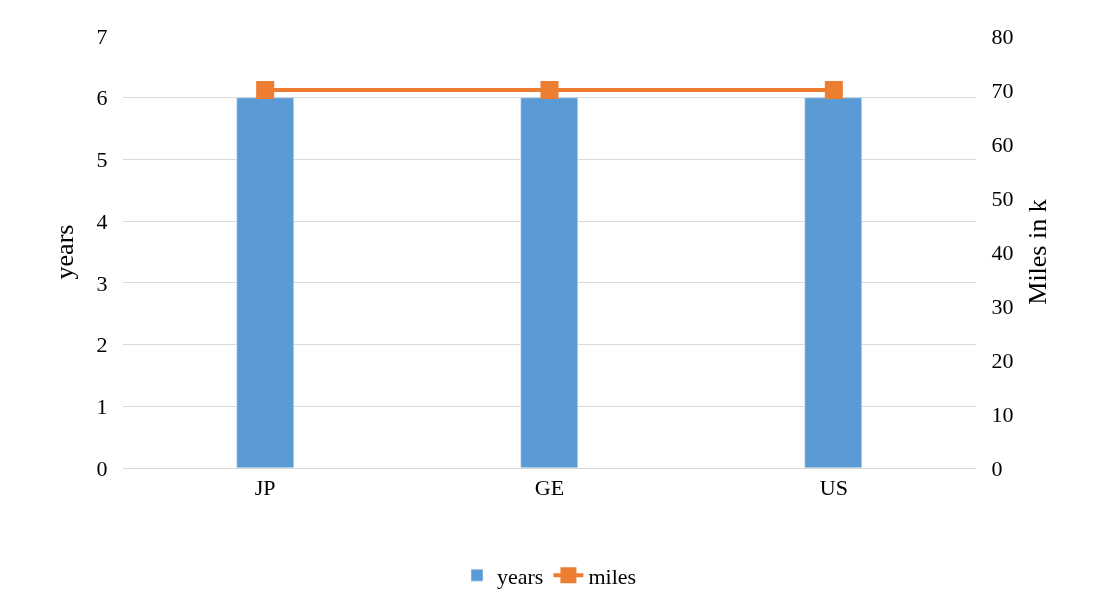 The height and width of the screenshot is (609, 1116). What do you see at coordinates (612, 576) in the screenshot?
I see `legend-label: miles` at bounding box center [612, 576].